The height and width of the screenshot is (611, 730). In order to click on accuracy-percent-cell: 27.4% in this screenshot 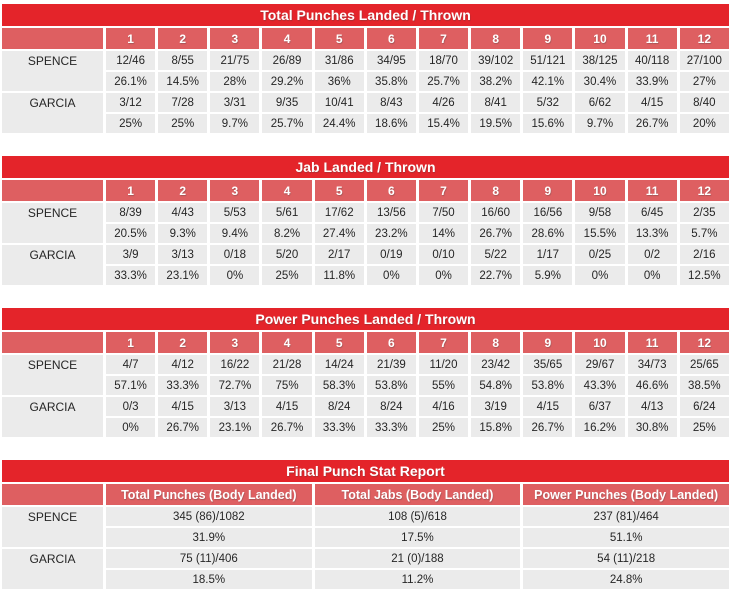, I will do `click(339, 233)`.